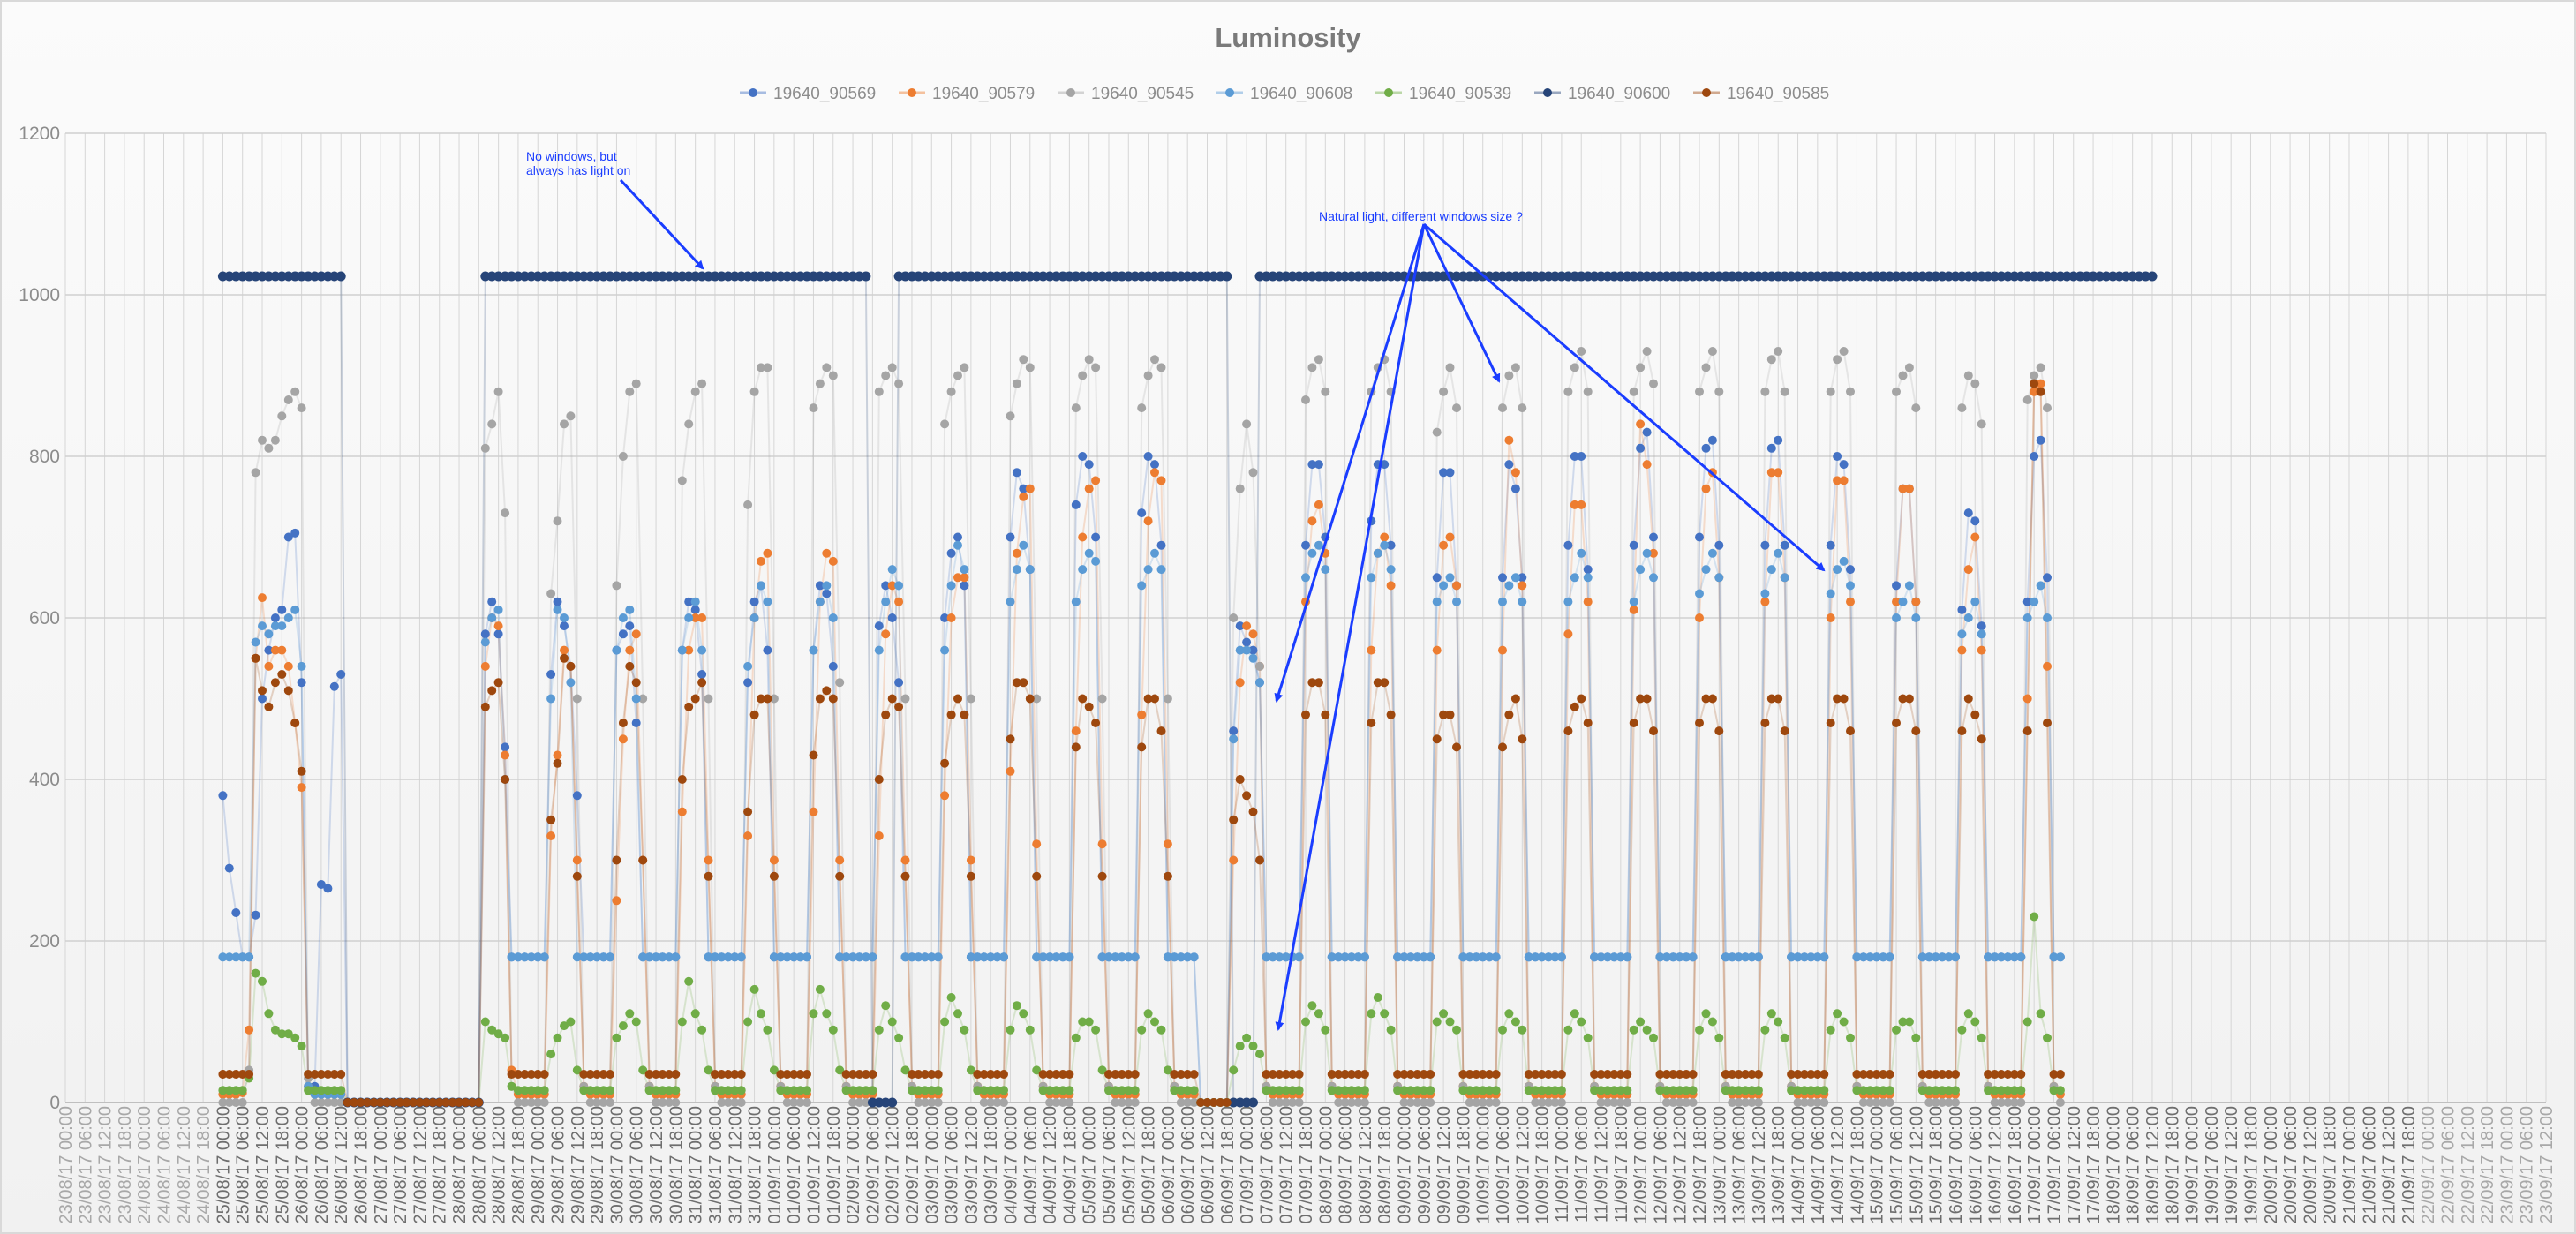  I want to click on annotation-arrow, so click(1351, 627).